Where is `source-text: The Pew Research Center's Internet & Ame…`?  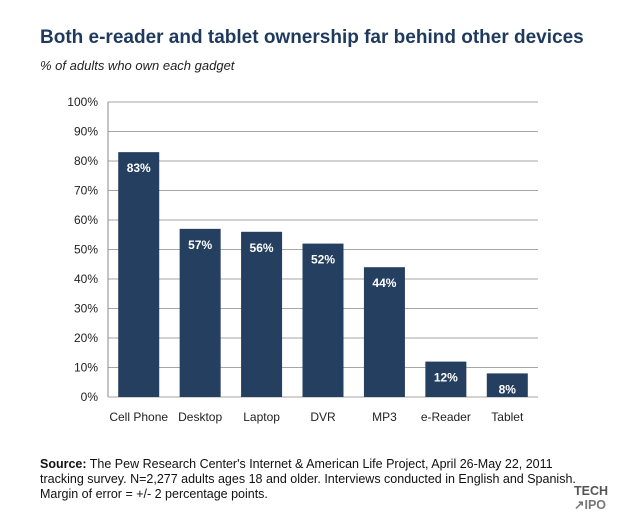
source-text: The Pew Research Center's Internet & Ame… is located at coordinates (308, 479).